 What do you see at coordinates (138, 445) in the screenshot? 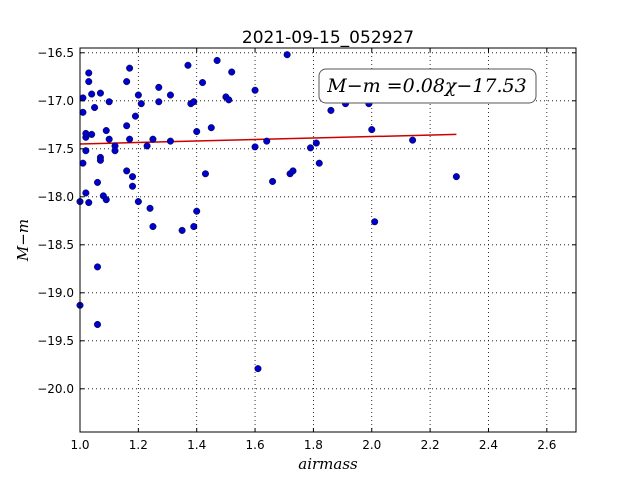
I see `x-tick-label: 1.2` at bounding box center [138, 445].